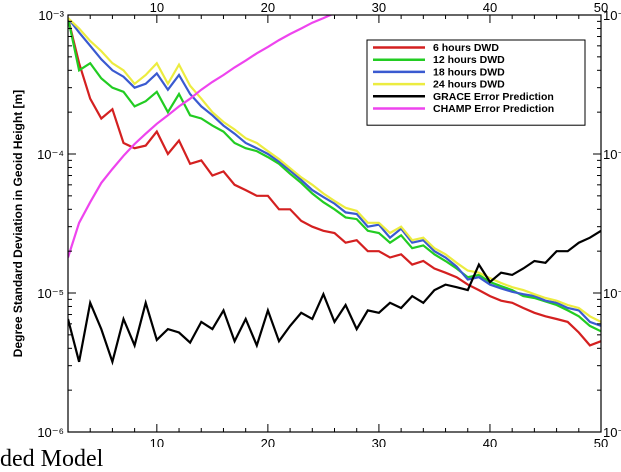  Describe the element at coordinates (612, 15) in the screenshot. I see `y-tick-label-right: 10⁻³` at that location.